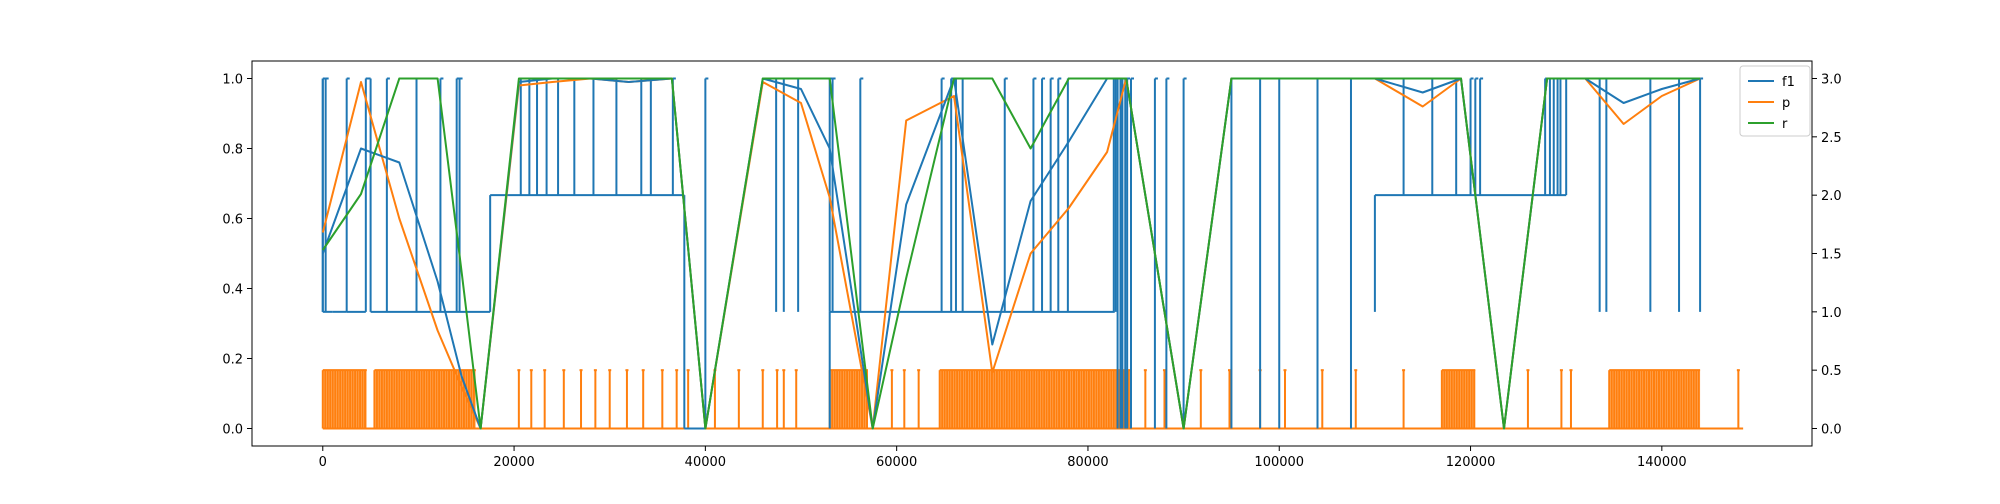 This screenshot has height=504, width=2000. What do you see at coordinates (1279, 462) in the screenshot?
I see `x-tick-label: 100000` at bounding box center [1279, 462].